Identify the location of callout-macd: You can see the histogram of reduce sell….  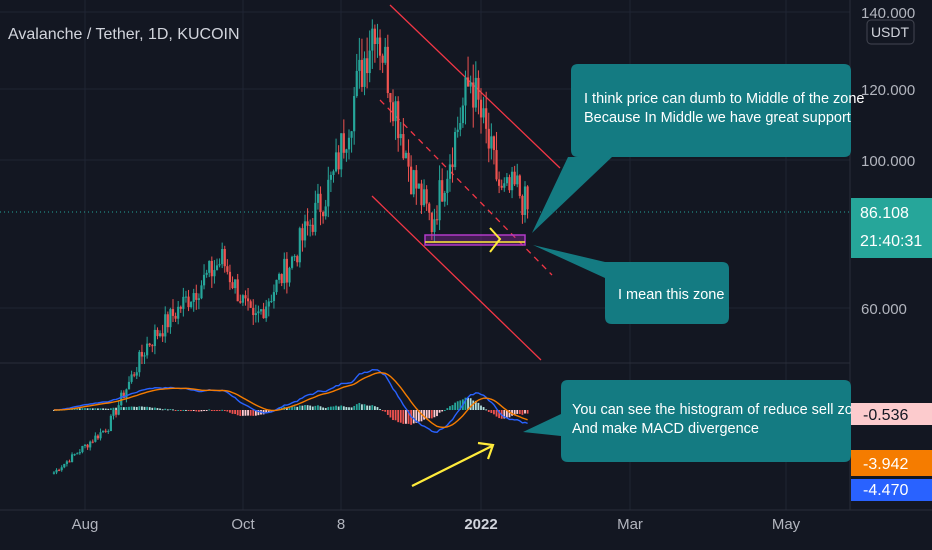
(696, 421).